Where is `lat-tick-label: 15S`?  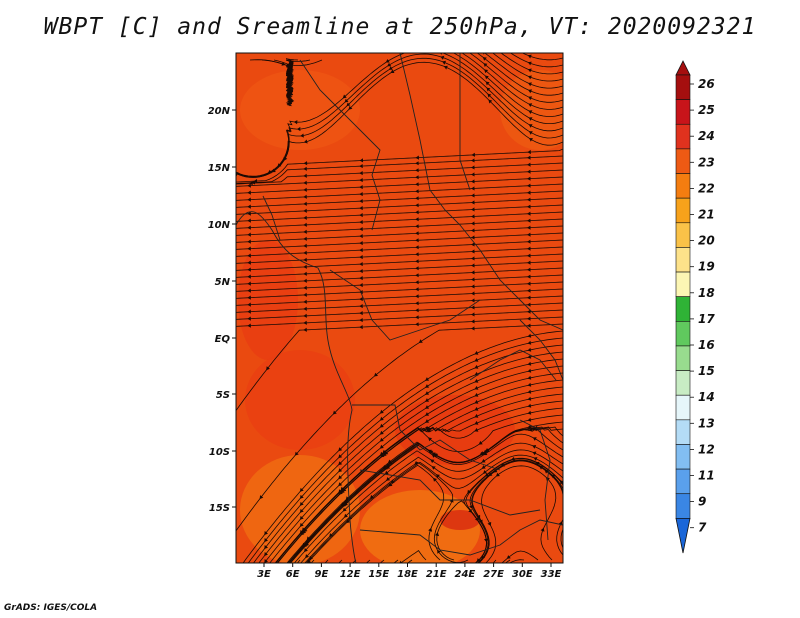 lat-tick-label: 15S is located at coordinates (219, 508).